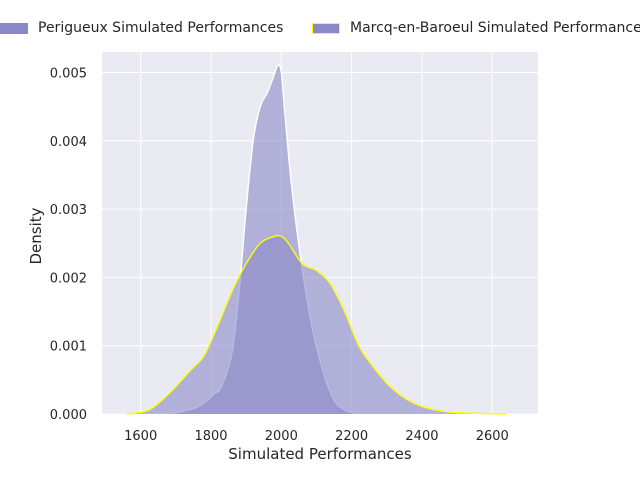 Image resolution: width=640 pixels, height=480 pixels. What do you see at coordinates (68, 415) in the screenshot?
I see `y-tick-label: 0.000` at bounding box center [68, 415].